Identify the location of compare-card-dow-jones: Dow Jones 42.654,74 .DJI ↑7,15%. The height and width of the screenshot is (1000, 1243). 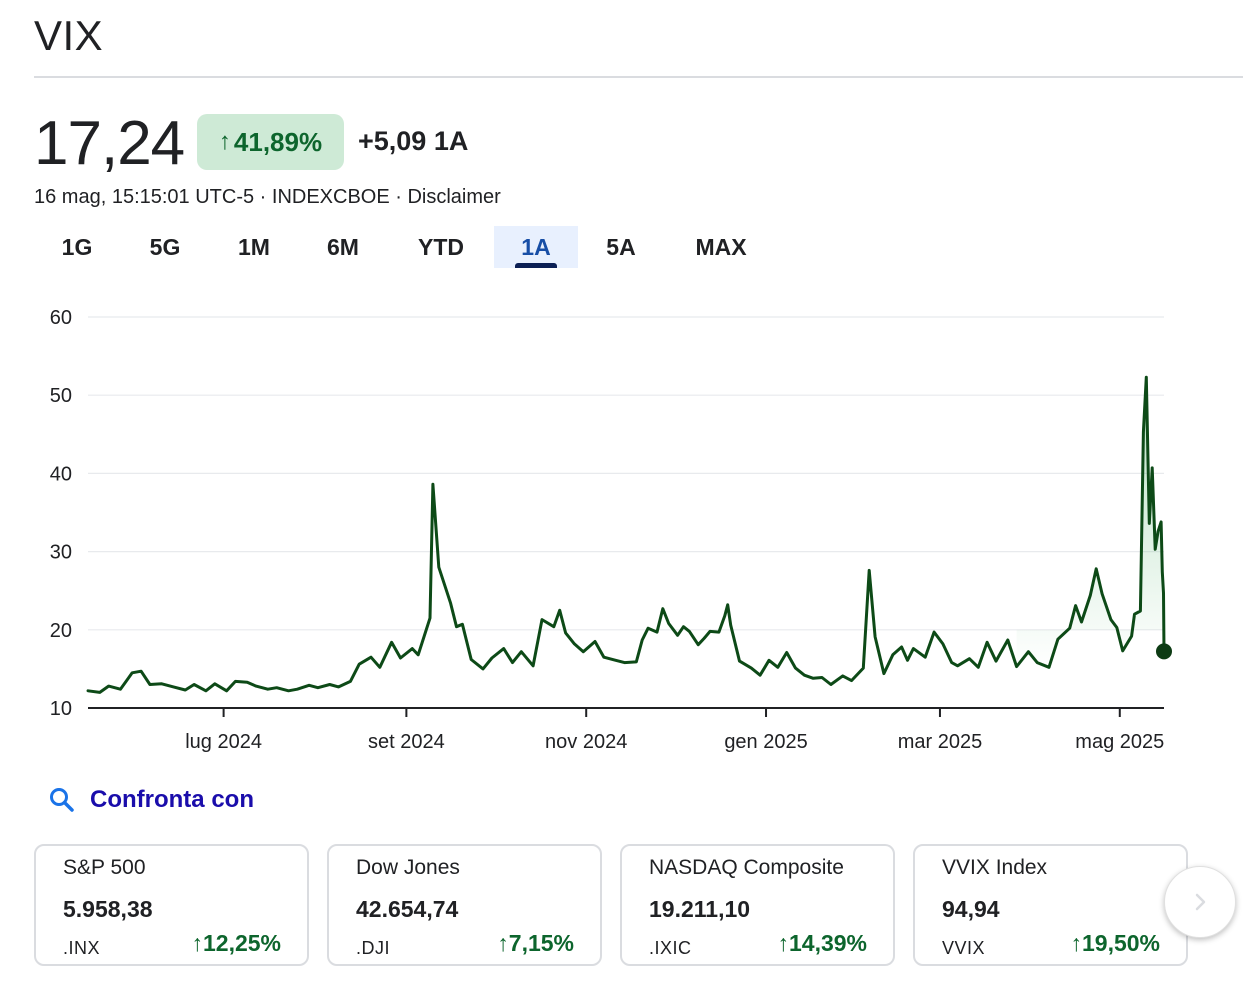
(464, 905).